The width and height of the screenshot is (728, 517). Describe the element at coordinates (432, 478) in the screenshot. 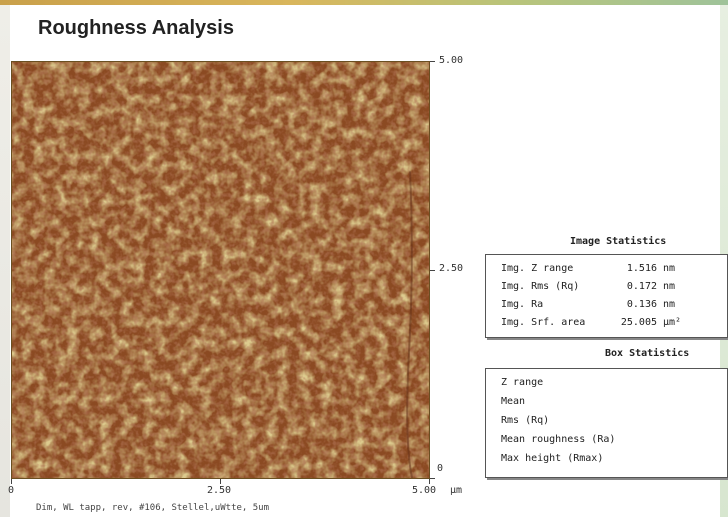

I see `y-tick-bottom` at that location.